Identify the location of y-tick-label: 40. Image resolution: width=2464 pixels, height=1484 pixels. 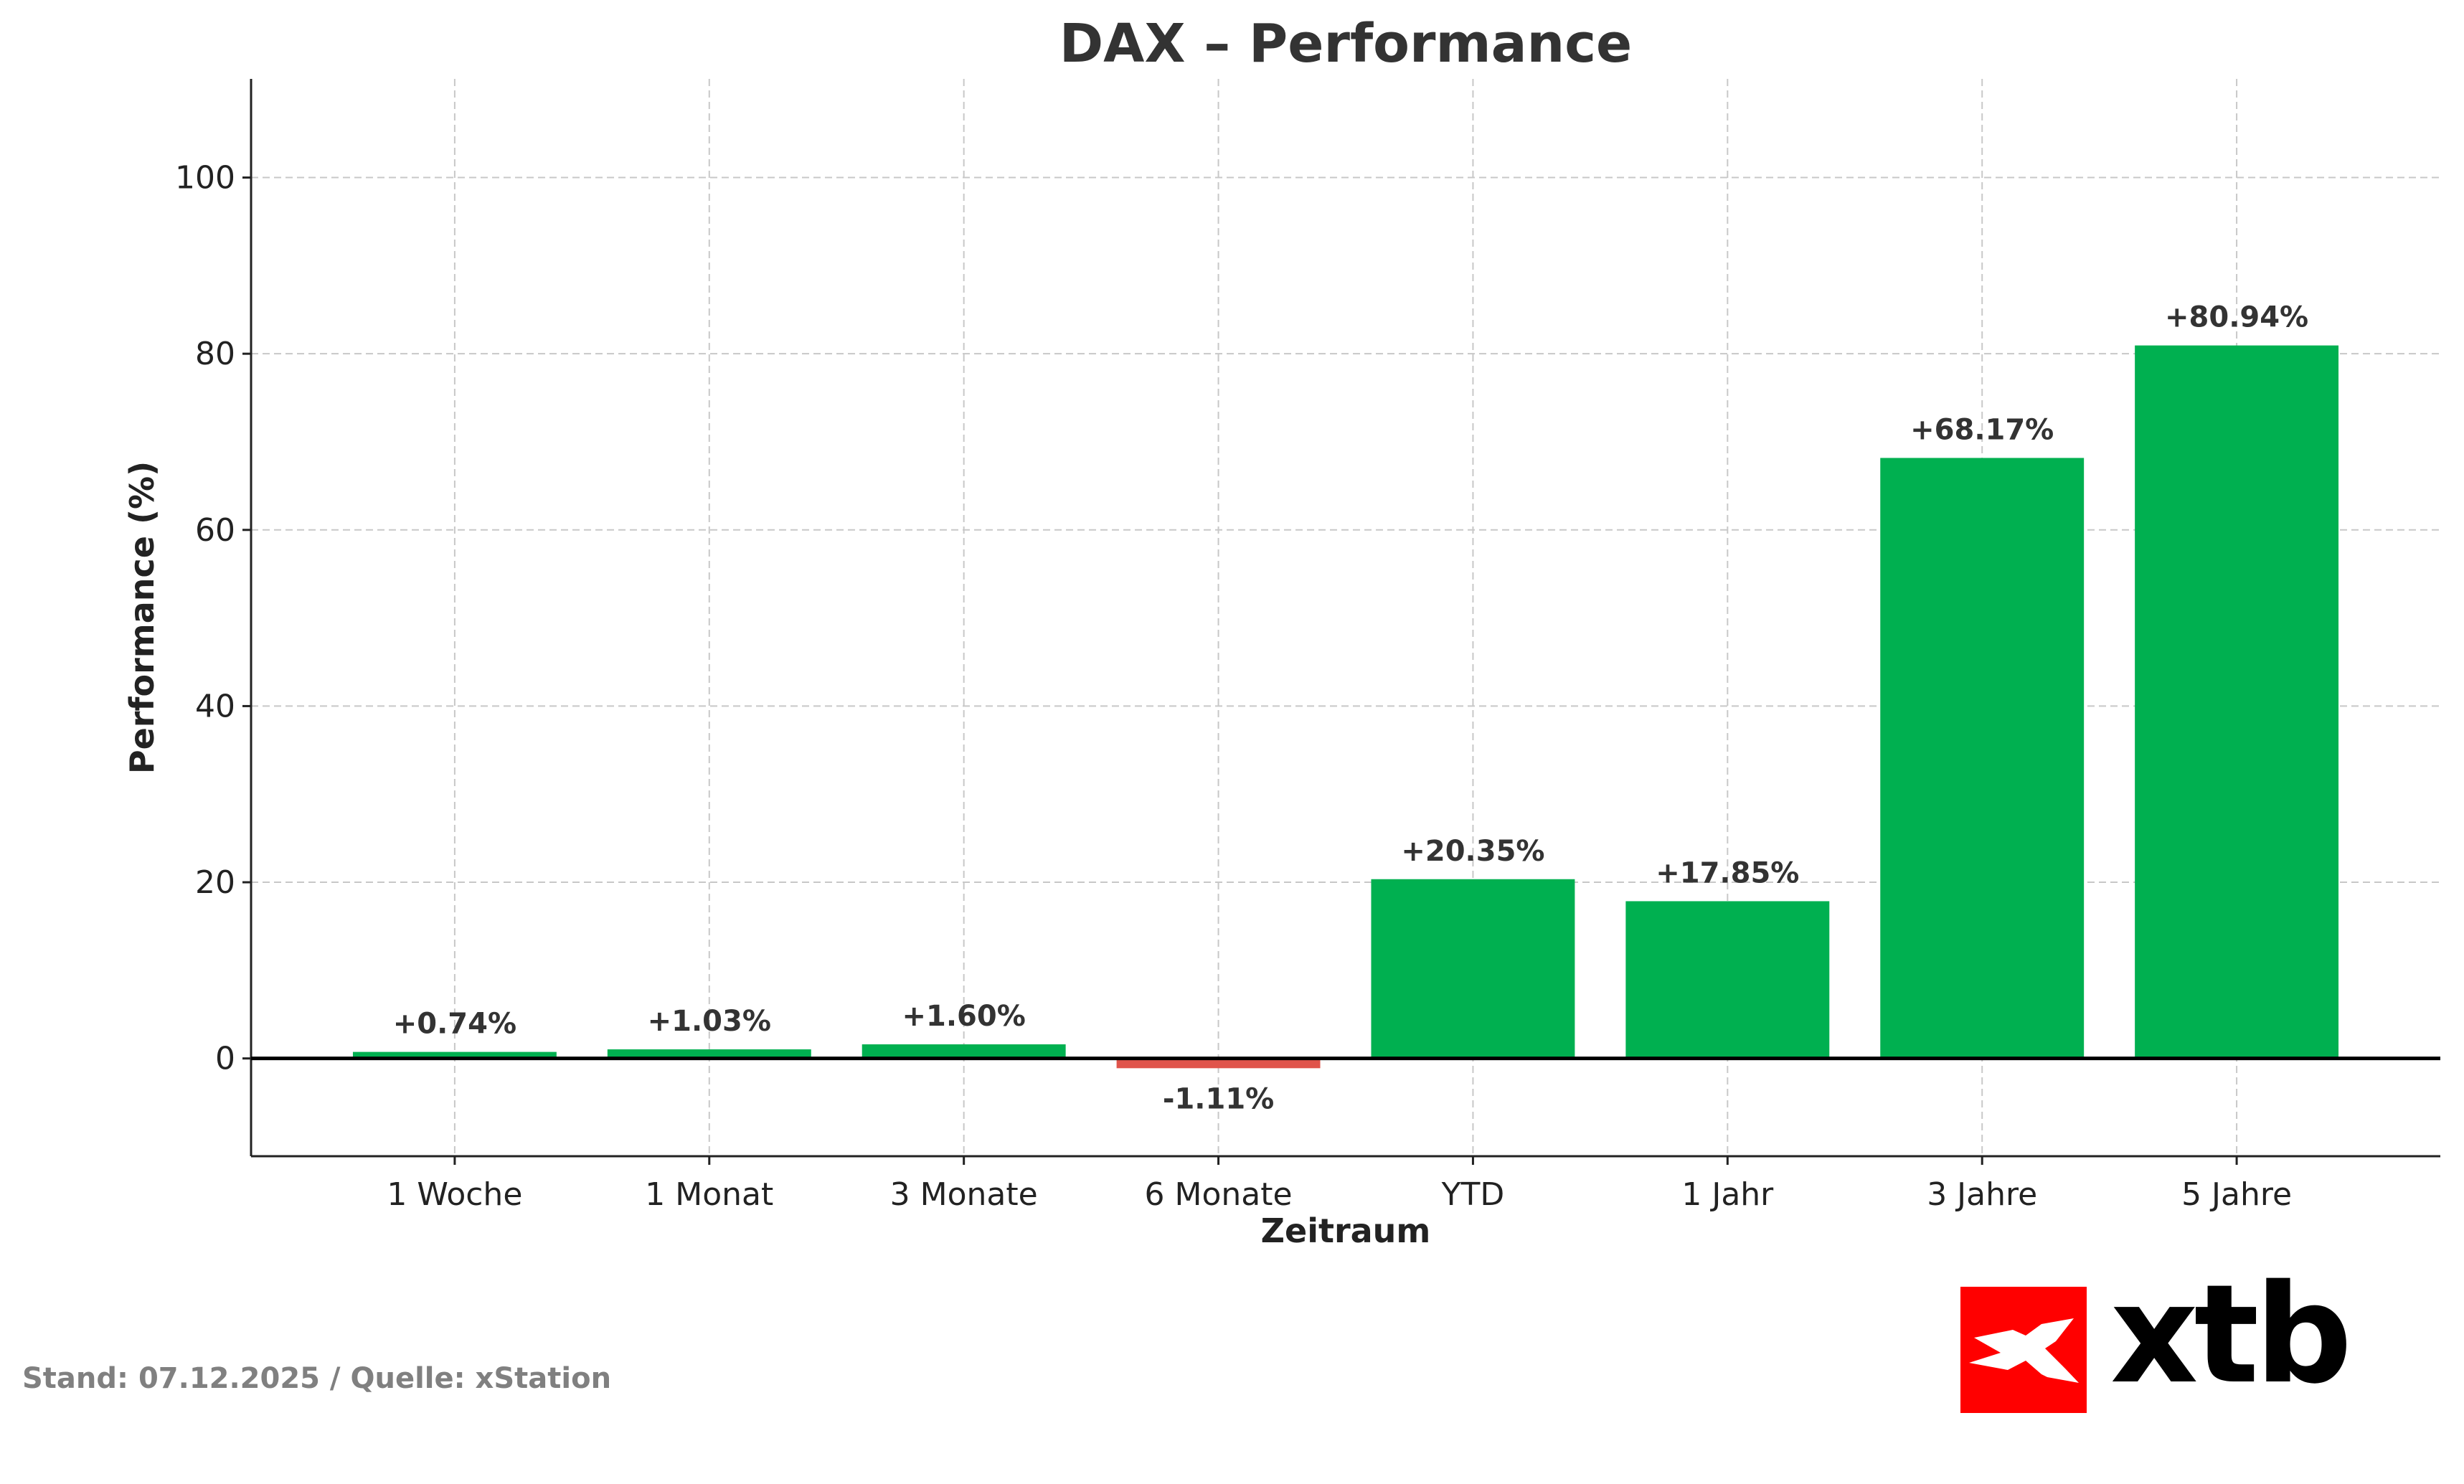
(215, 706).